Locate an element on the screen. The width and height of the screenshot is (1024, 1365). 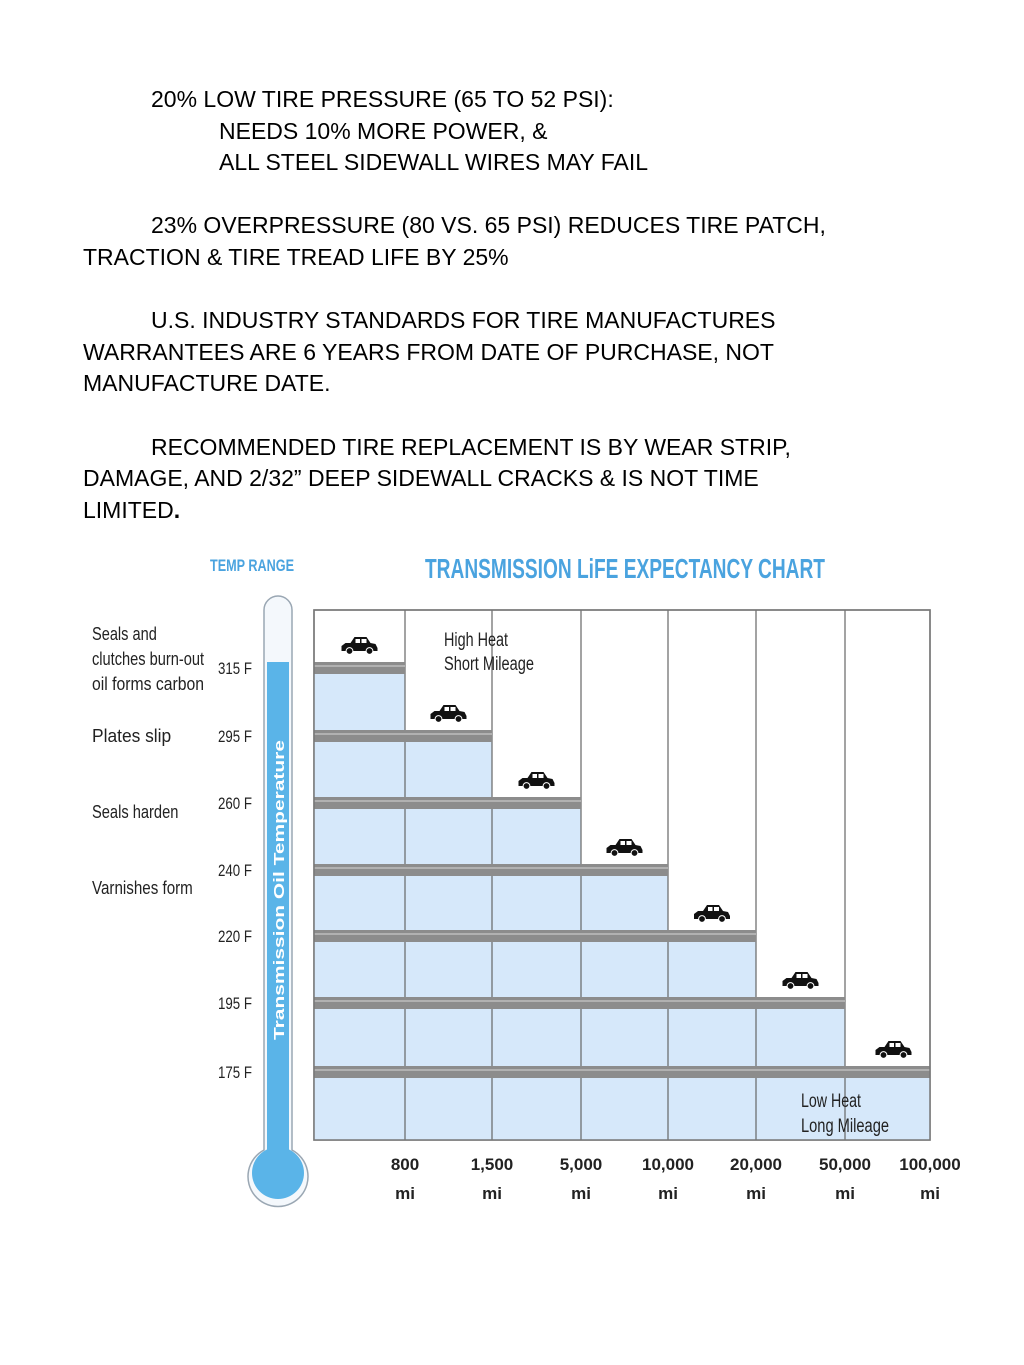
paragraph-line: TRACTION & TIRE TREAD LIFE BY 25% is located at coordinates (533, 258).